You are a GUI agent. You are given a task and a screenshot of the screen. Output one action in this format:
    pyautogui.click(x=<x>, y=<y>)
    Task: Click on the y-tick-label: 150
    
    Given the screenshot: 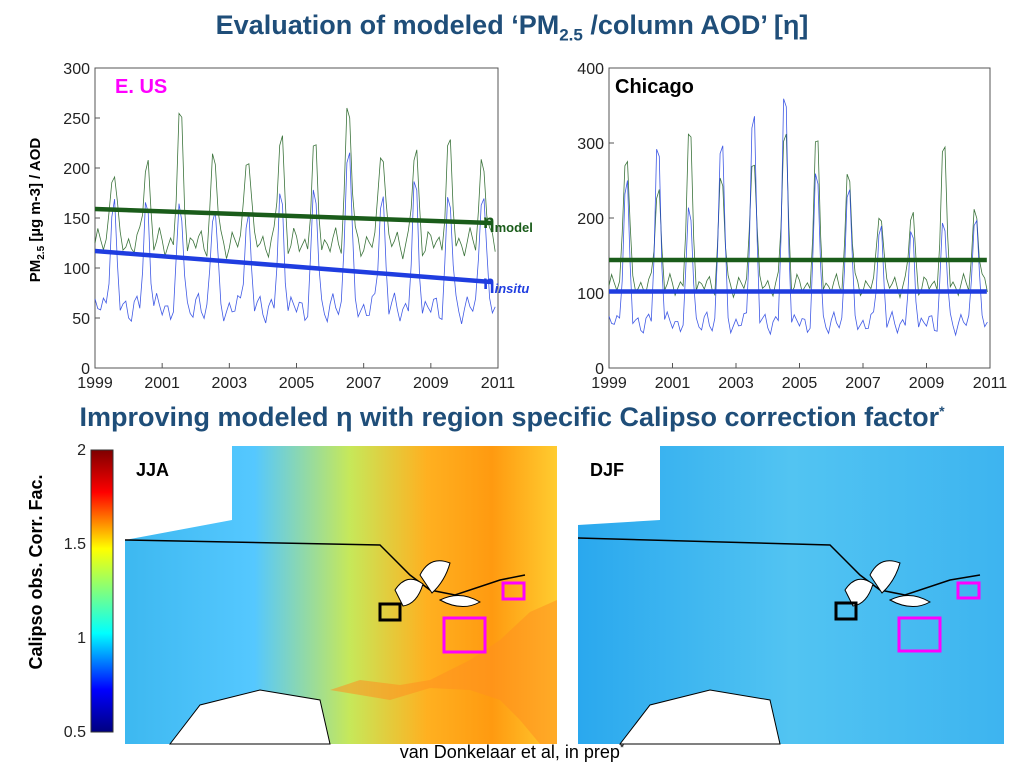 What is the action you would take?
    pyautogui.click(x=76, y=219)
    